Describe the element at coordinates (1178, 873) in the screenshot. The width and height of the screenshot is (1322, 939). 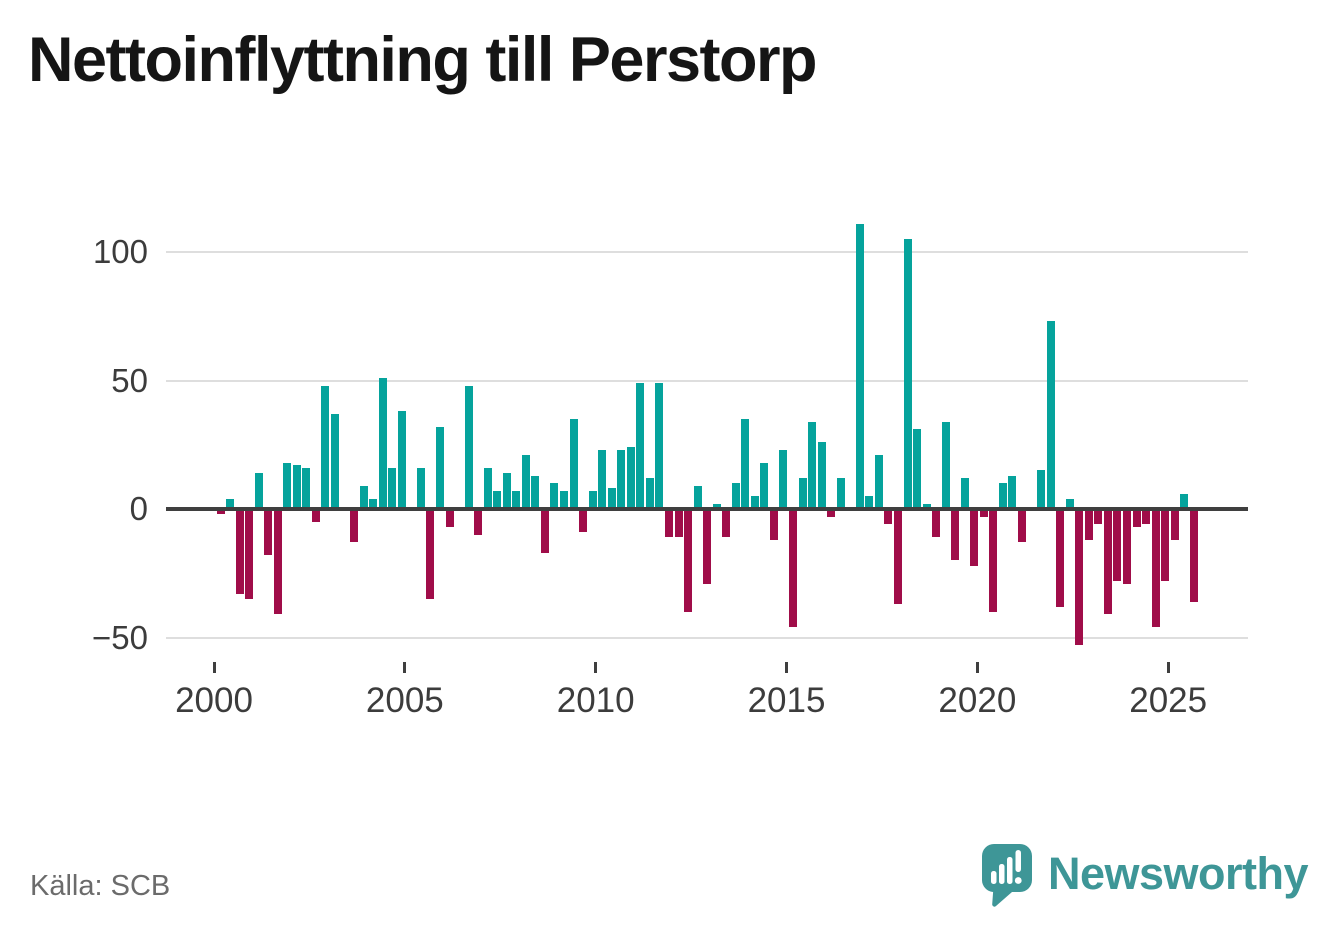
I see `newsworthy-wordmark: Newsworthy` at that location.